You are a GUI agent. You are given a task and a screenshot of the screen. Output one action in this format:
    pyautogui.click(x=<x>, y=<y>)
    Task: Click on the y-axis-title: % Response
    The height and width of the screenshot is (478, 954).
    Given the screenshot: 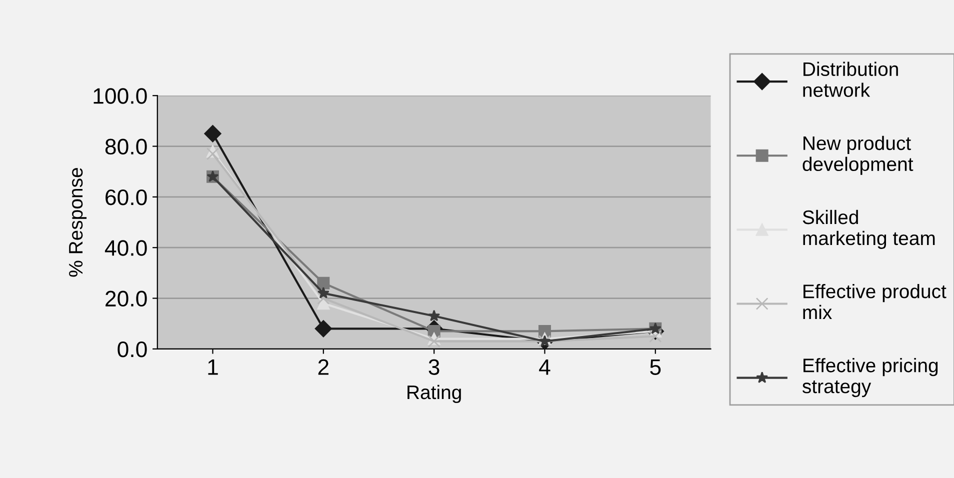 What is the action you would take?
    pyautogui.click(x=78, y=222)
    